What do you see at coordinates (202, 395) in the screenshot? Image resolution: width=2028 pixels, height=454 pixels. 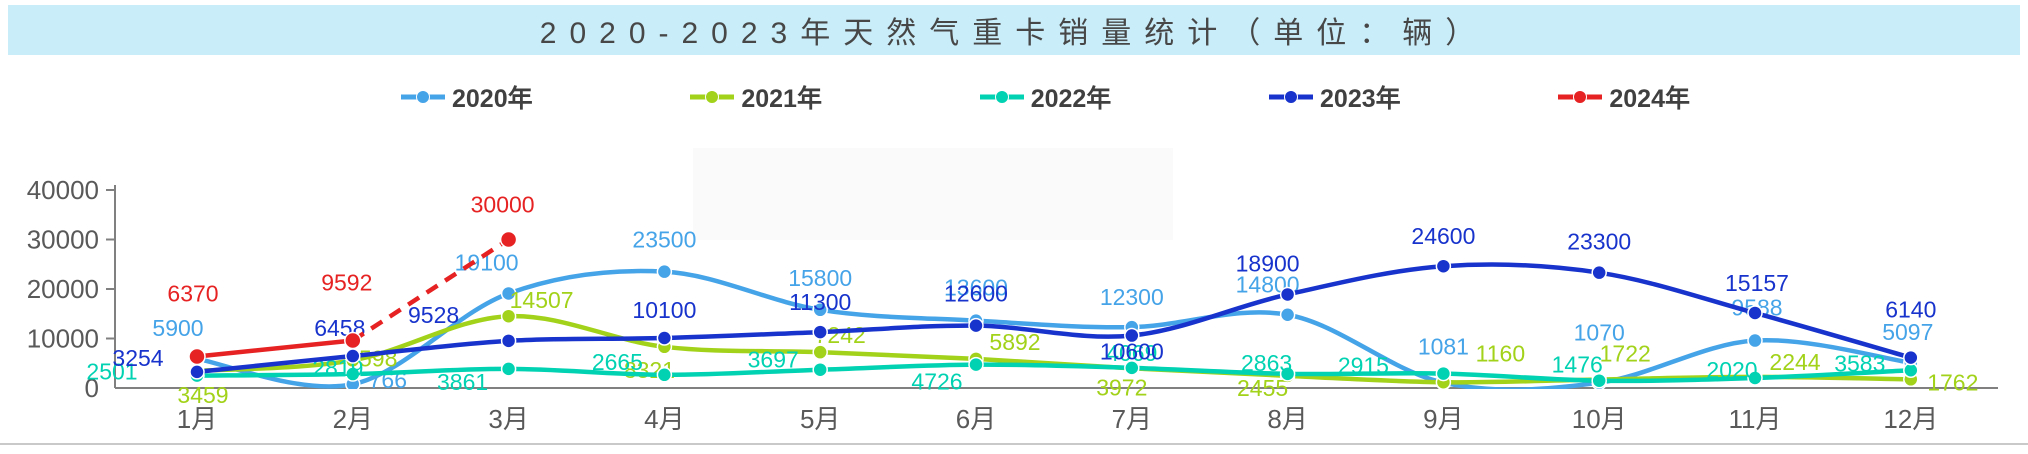 I see `data-label: 3459` at bounding box center [202, 395].